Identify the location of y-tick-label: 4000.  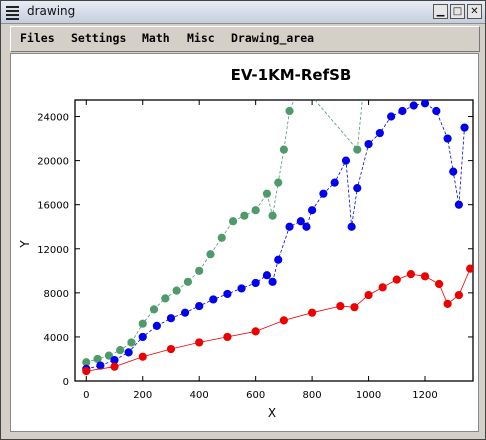
(56, 338).